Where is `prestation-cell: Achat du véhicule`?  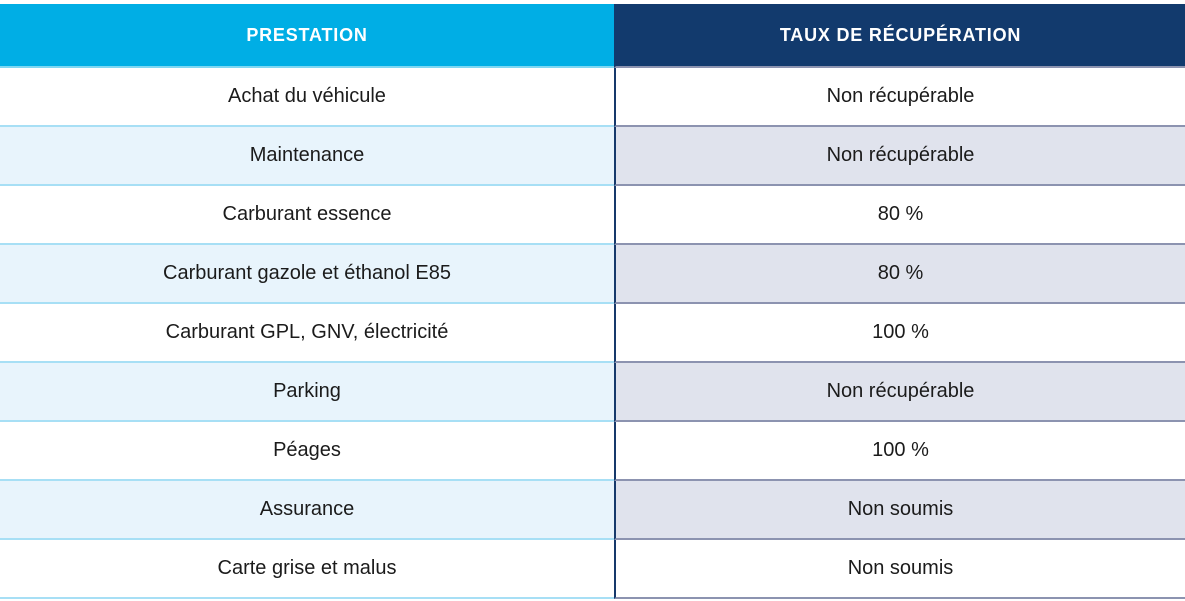 prestation-cell: Achat du véhicule is located at coordinates (307, 97).